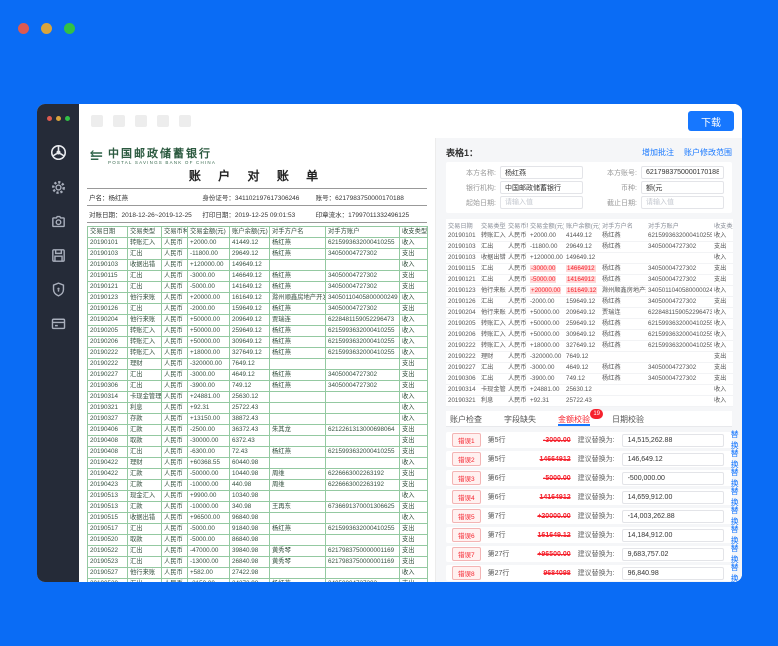 This screenshot has width=778, height=646. I want to click on statement-cell: 20190227, so click(107, 375).